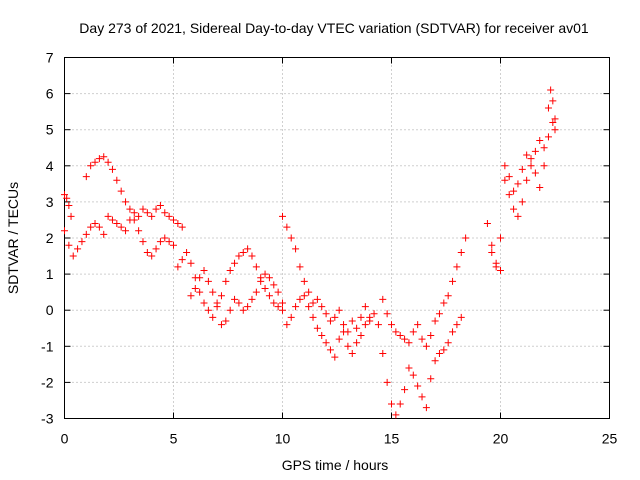  I want to click on series-track-h, so click(424, 292).